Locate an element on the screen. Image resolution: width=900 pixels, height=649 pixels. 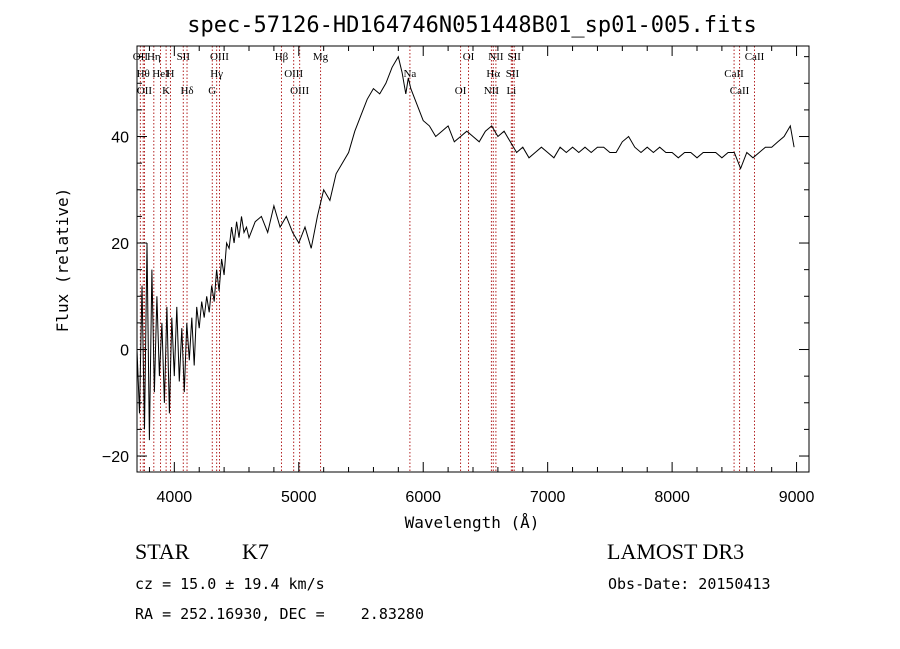
x-tick-label: 8000 is located at coordinates (672, 497).